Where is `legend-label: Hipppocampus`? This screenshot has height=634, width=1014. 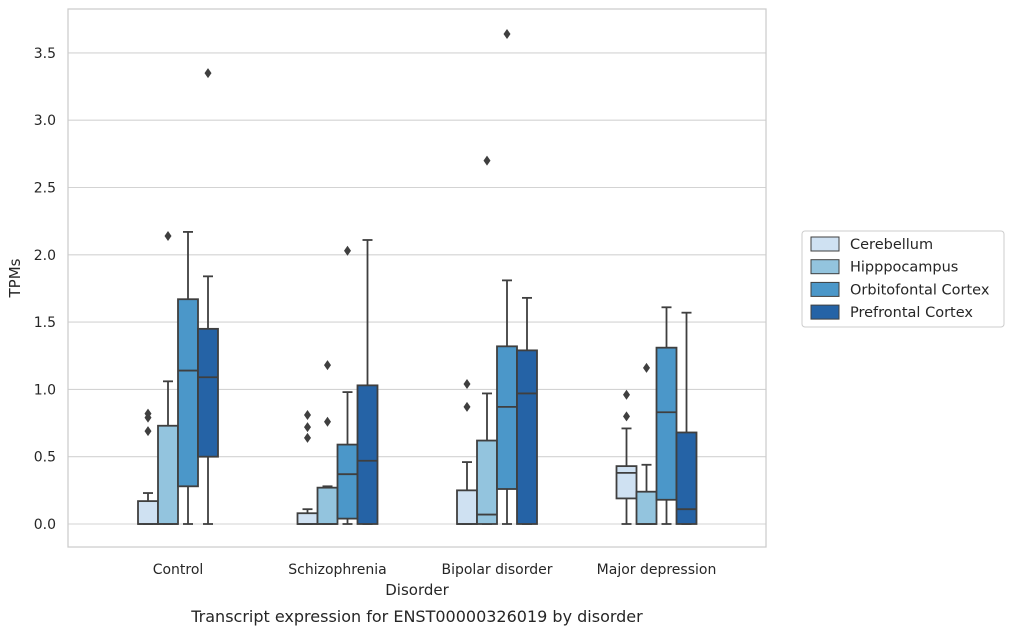
legend-label: Hipppocampus is located at coordinates (904, 268).